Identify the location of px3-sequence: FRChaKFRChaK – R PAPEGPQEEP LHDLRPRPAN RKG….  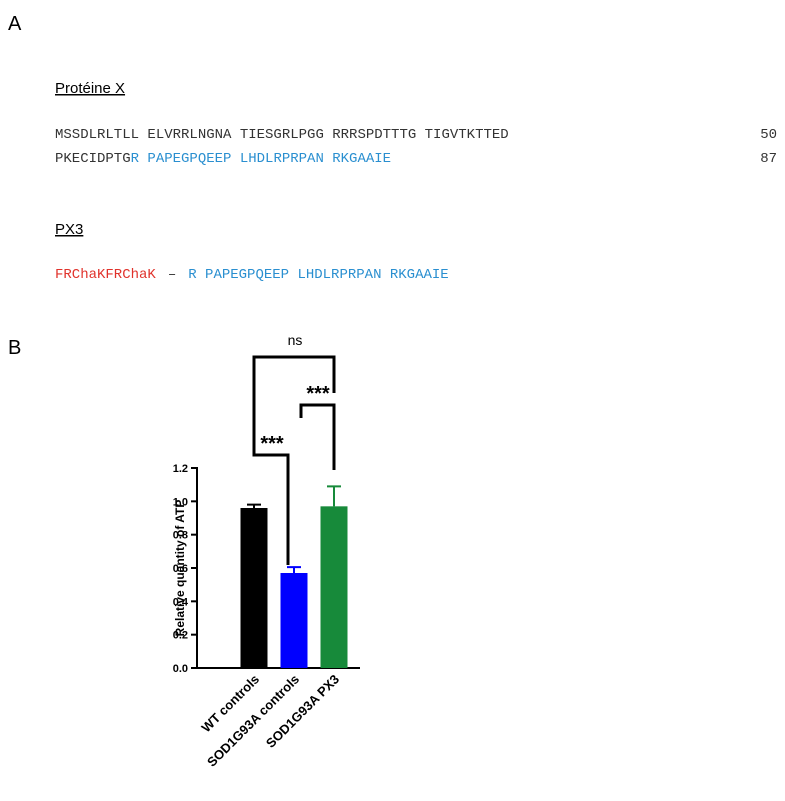
(252, 275).